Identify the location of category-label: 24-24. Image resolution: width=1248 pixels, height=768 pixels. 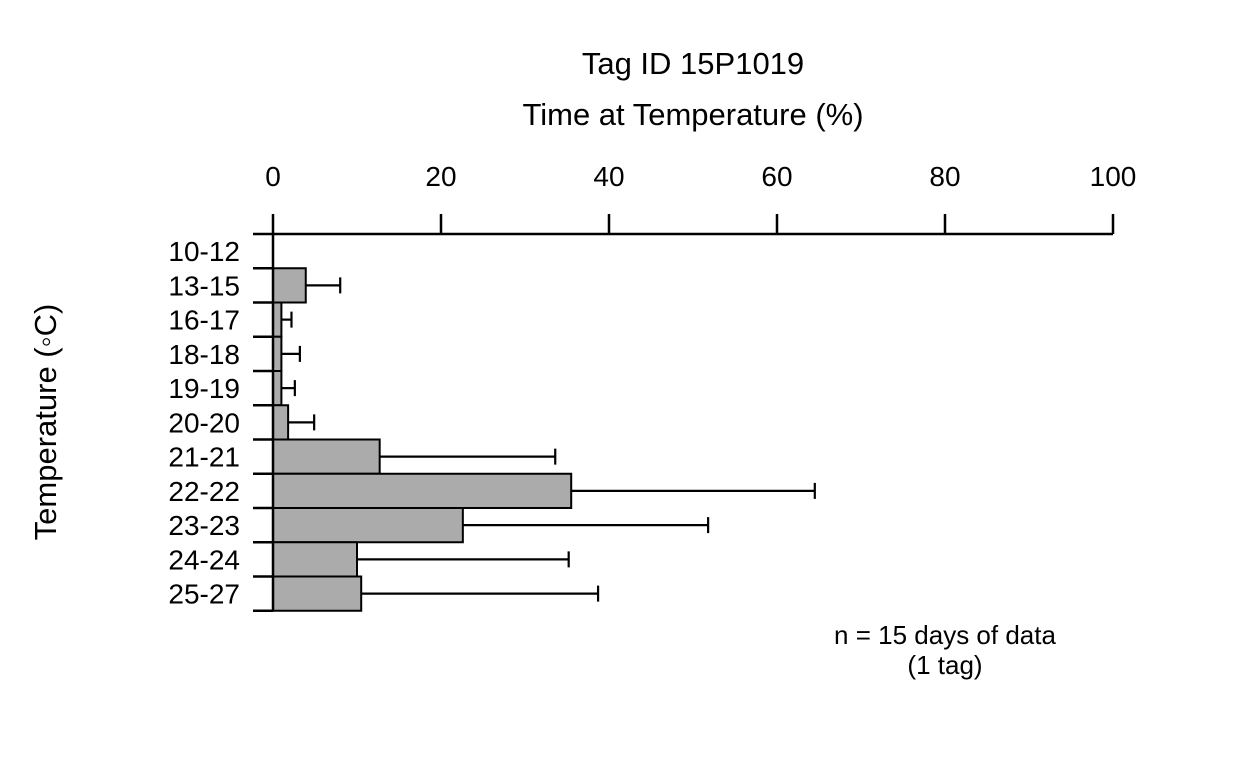
(204, 559).